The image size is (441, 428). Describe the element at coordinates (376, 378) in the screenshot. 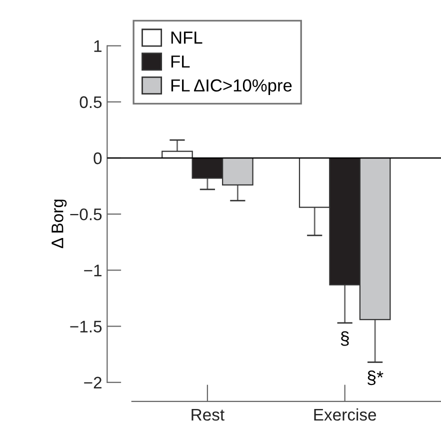

I see `data-label: §*` at that location.